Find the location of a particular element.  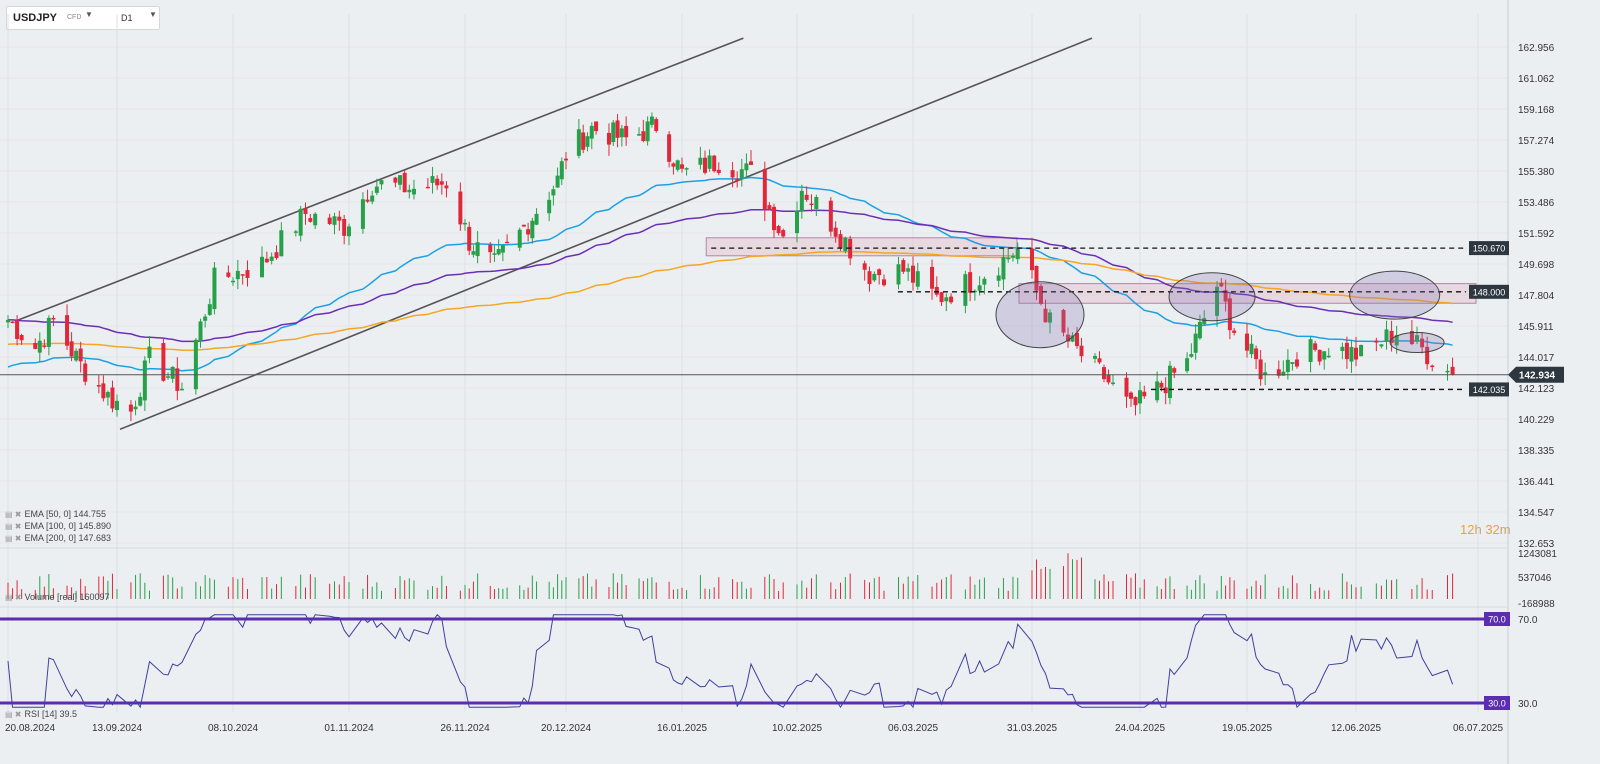

ema100-legend: ▤ ✖ EMA [100, 0] 145.890 is located at coordinates (58, 526).